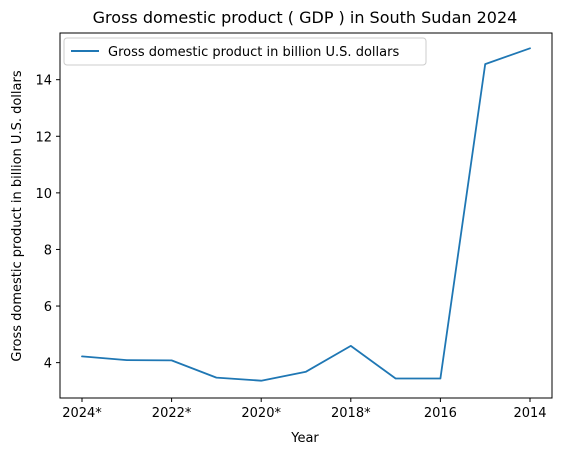 The height and width of the screenshot is (455, 562). Describe the element at coordinates (304, 438) in the screenshot. I see `x-axis-label: Year` at that location.